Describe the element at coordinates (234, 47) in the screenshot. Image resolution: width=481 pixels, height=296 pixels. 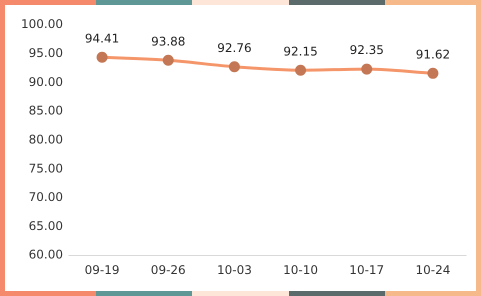
I see `data-label: 92.76` at that location.